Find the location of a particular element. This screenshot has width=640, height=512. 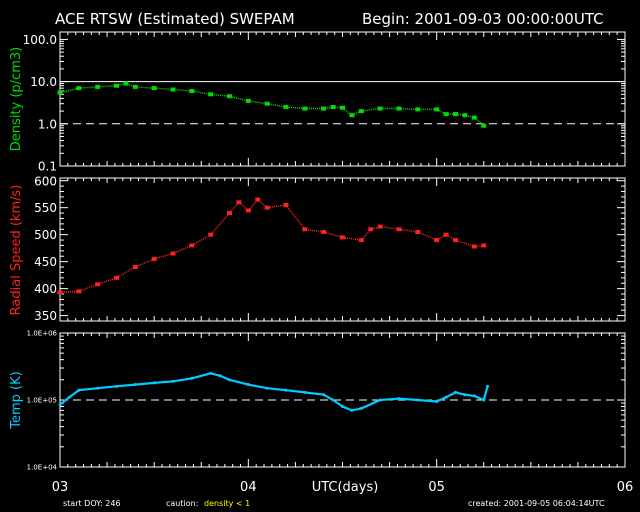

speed-trace is located at coordinates (271, 246).